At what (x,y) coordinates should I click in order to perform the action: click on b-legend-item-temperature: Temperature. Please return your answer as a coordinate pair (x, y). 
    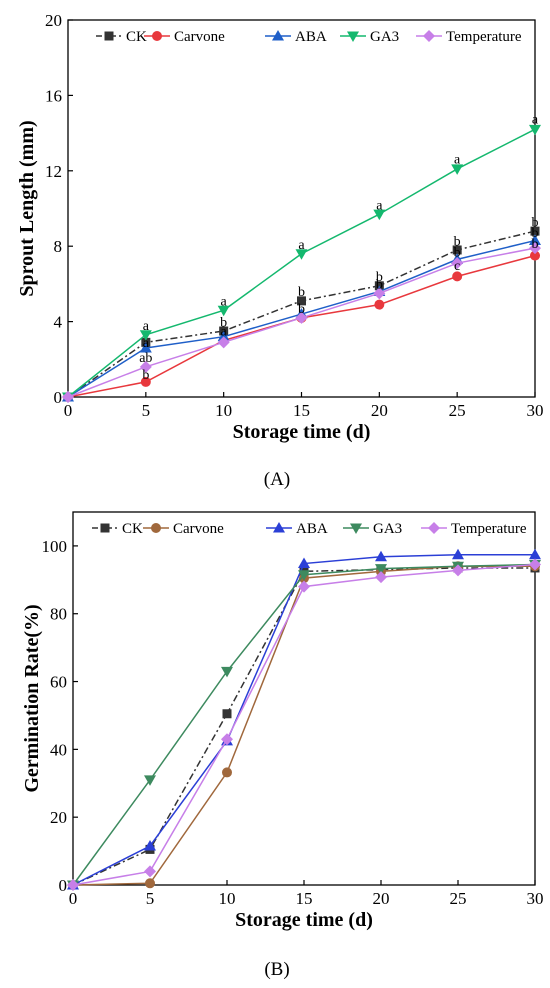
    Looking at the image, I should click on (474, 529).